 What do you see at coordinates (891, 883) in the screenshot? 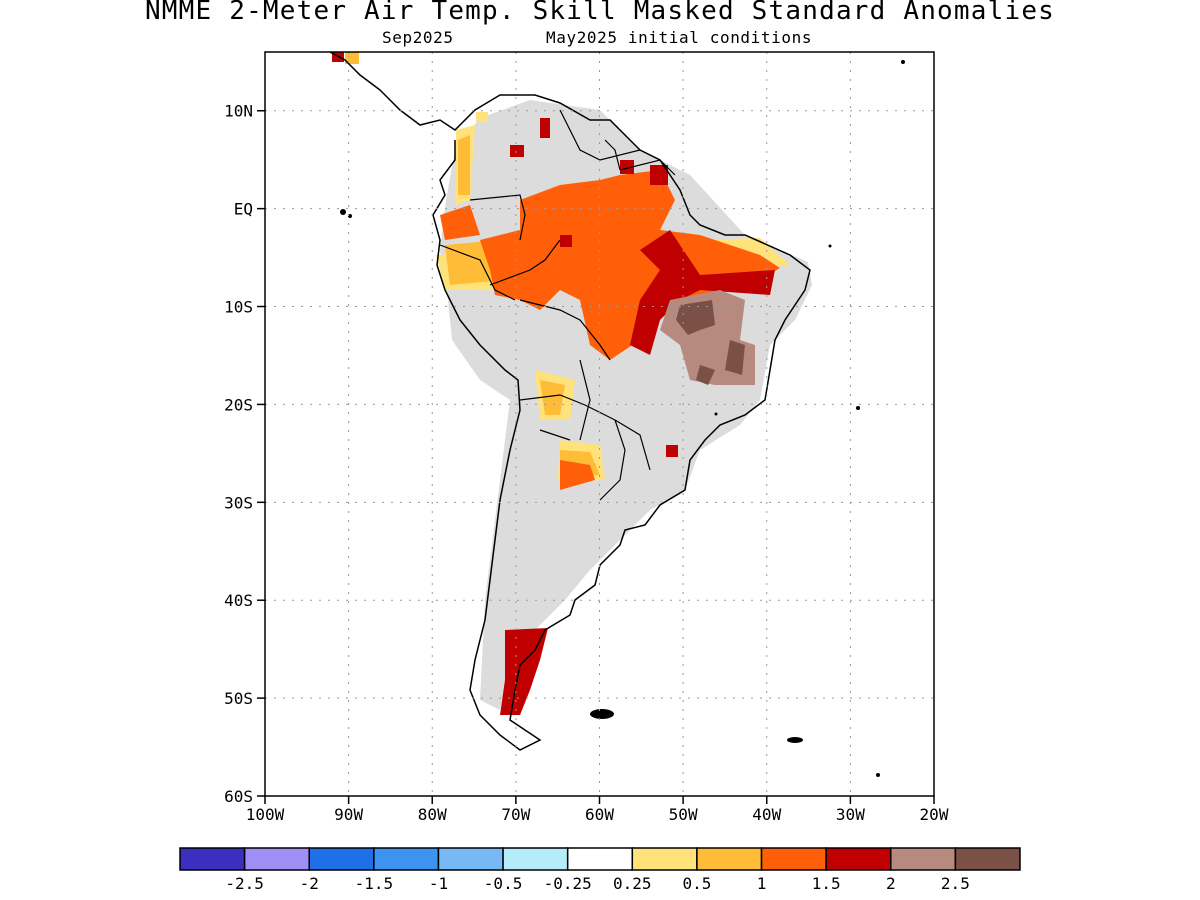
I see `legend-label: 2` at bounding box center [891, 883].